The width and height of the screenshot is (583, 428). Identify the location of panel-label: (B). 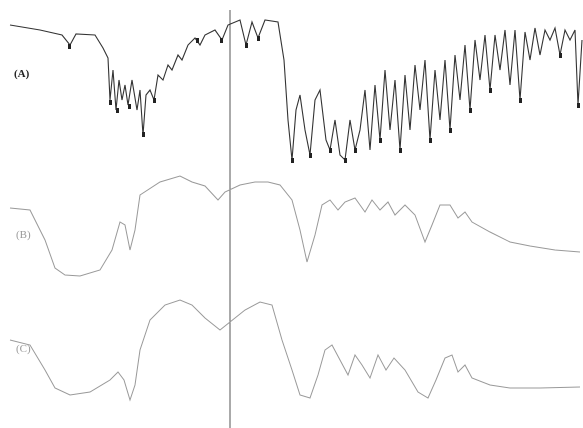
(23, 235).